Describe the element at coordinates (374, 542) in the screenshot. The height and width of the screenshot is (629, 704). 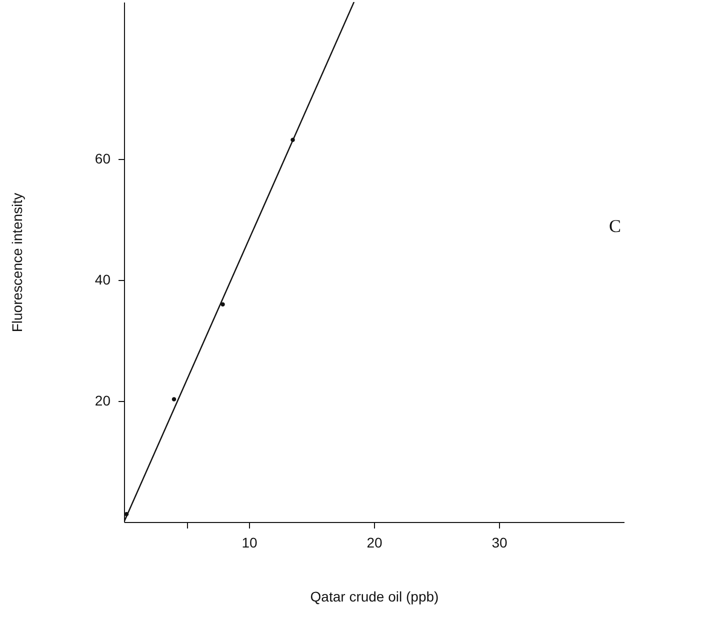
I see `x-tick-label: 20` at that location.